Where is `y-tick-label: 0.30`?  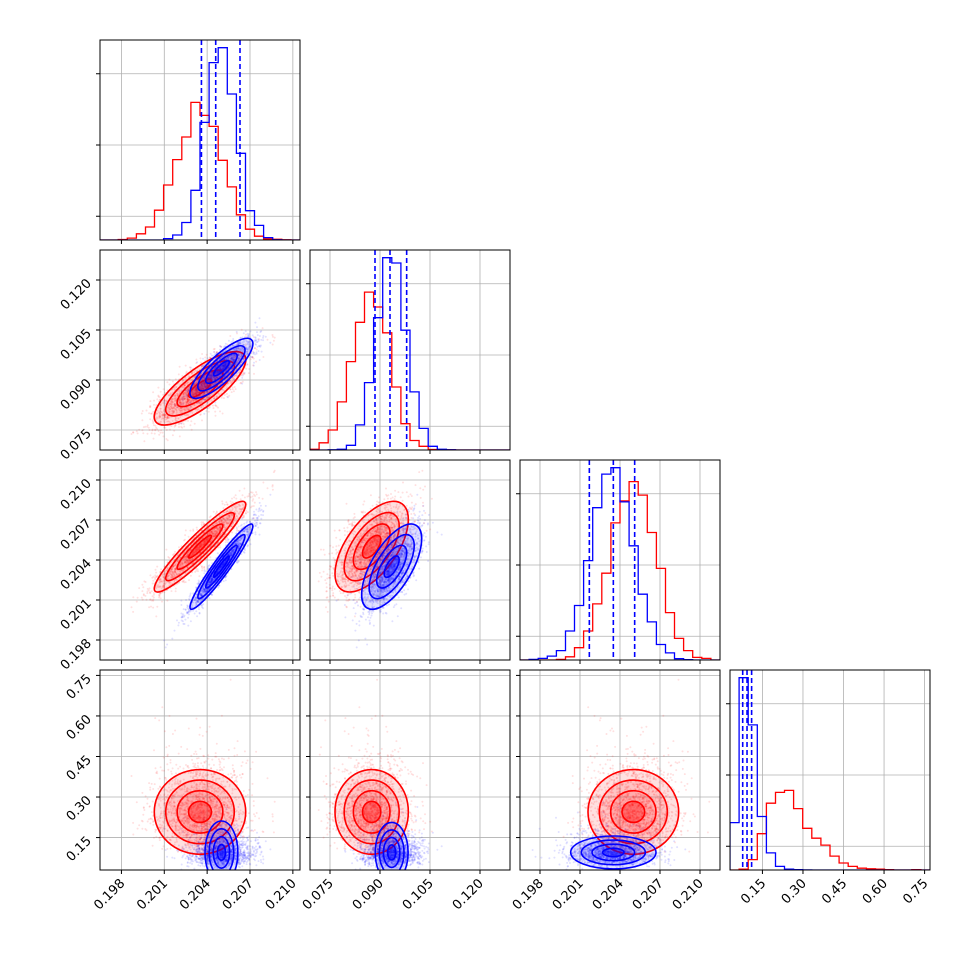 y-tick-label: 0.30 is located at coordinates (79, 808).